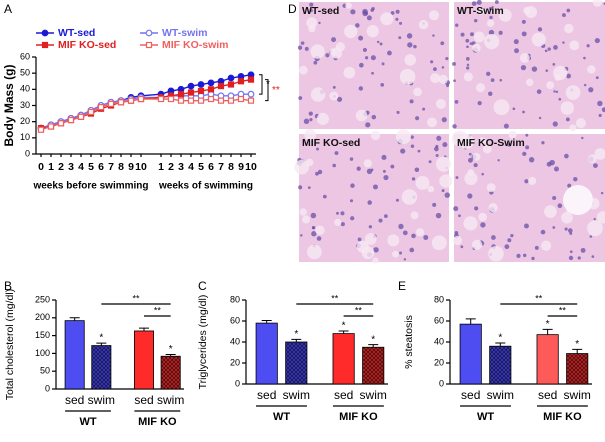 The width and height of the screenshot is (605, 442). What do you see at coordinates (402, 286) in the screenshot?
I see `panel-letter: E` at bounding box center [402, 286].